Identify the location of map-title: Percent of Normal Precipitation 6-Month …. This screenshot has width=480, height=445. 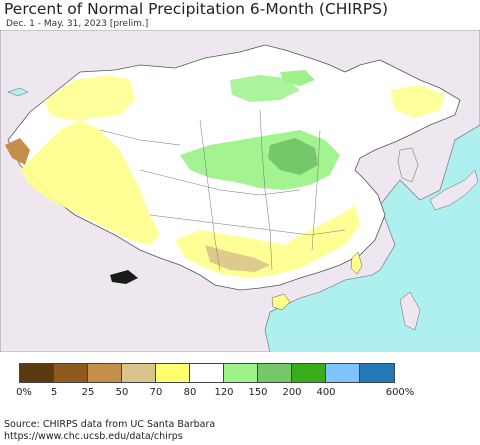
(196, 9).